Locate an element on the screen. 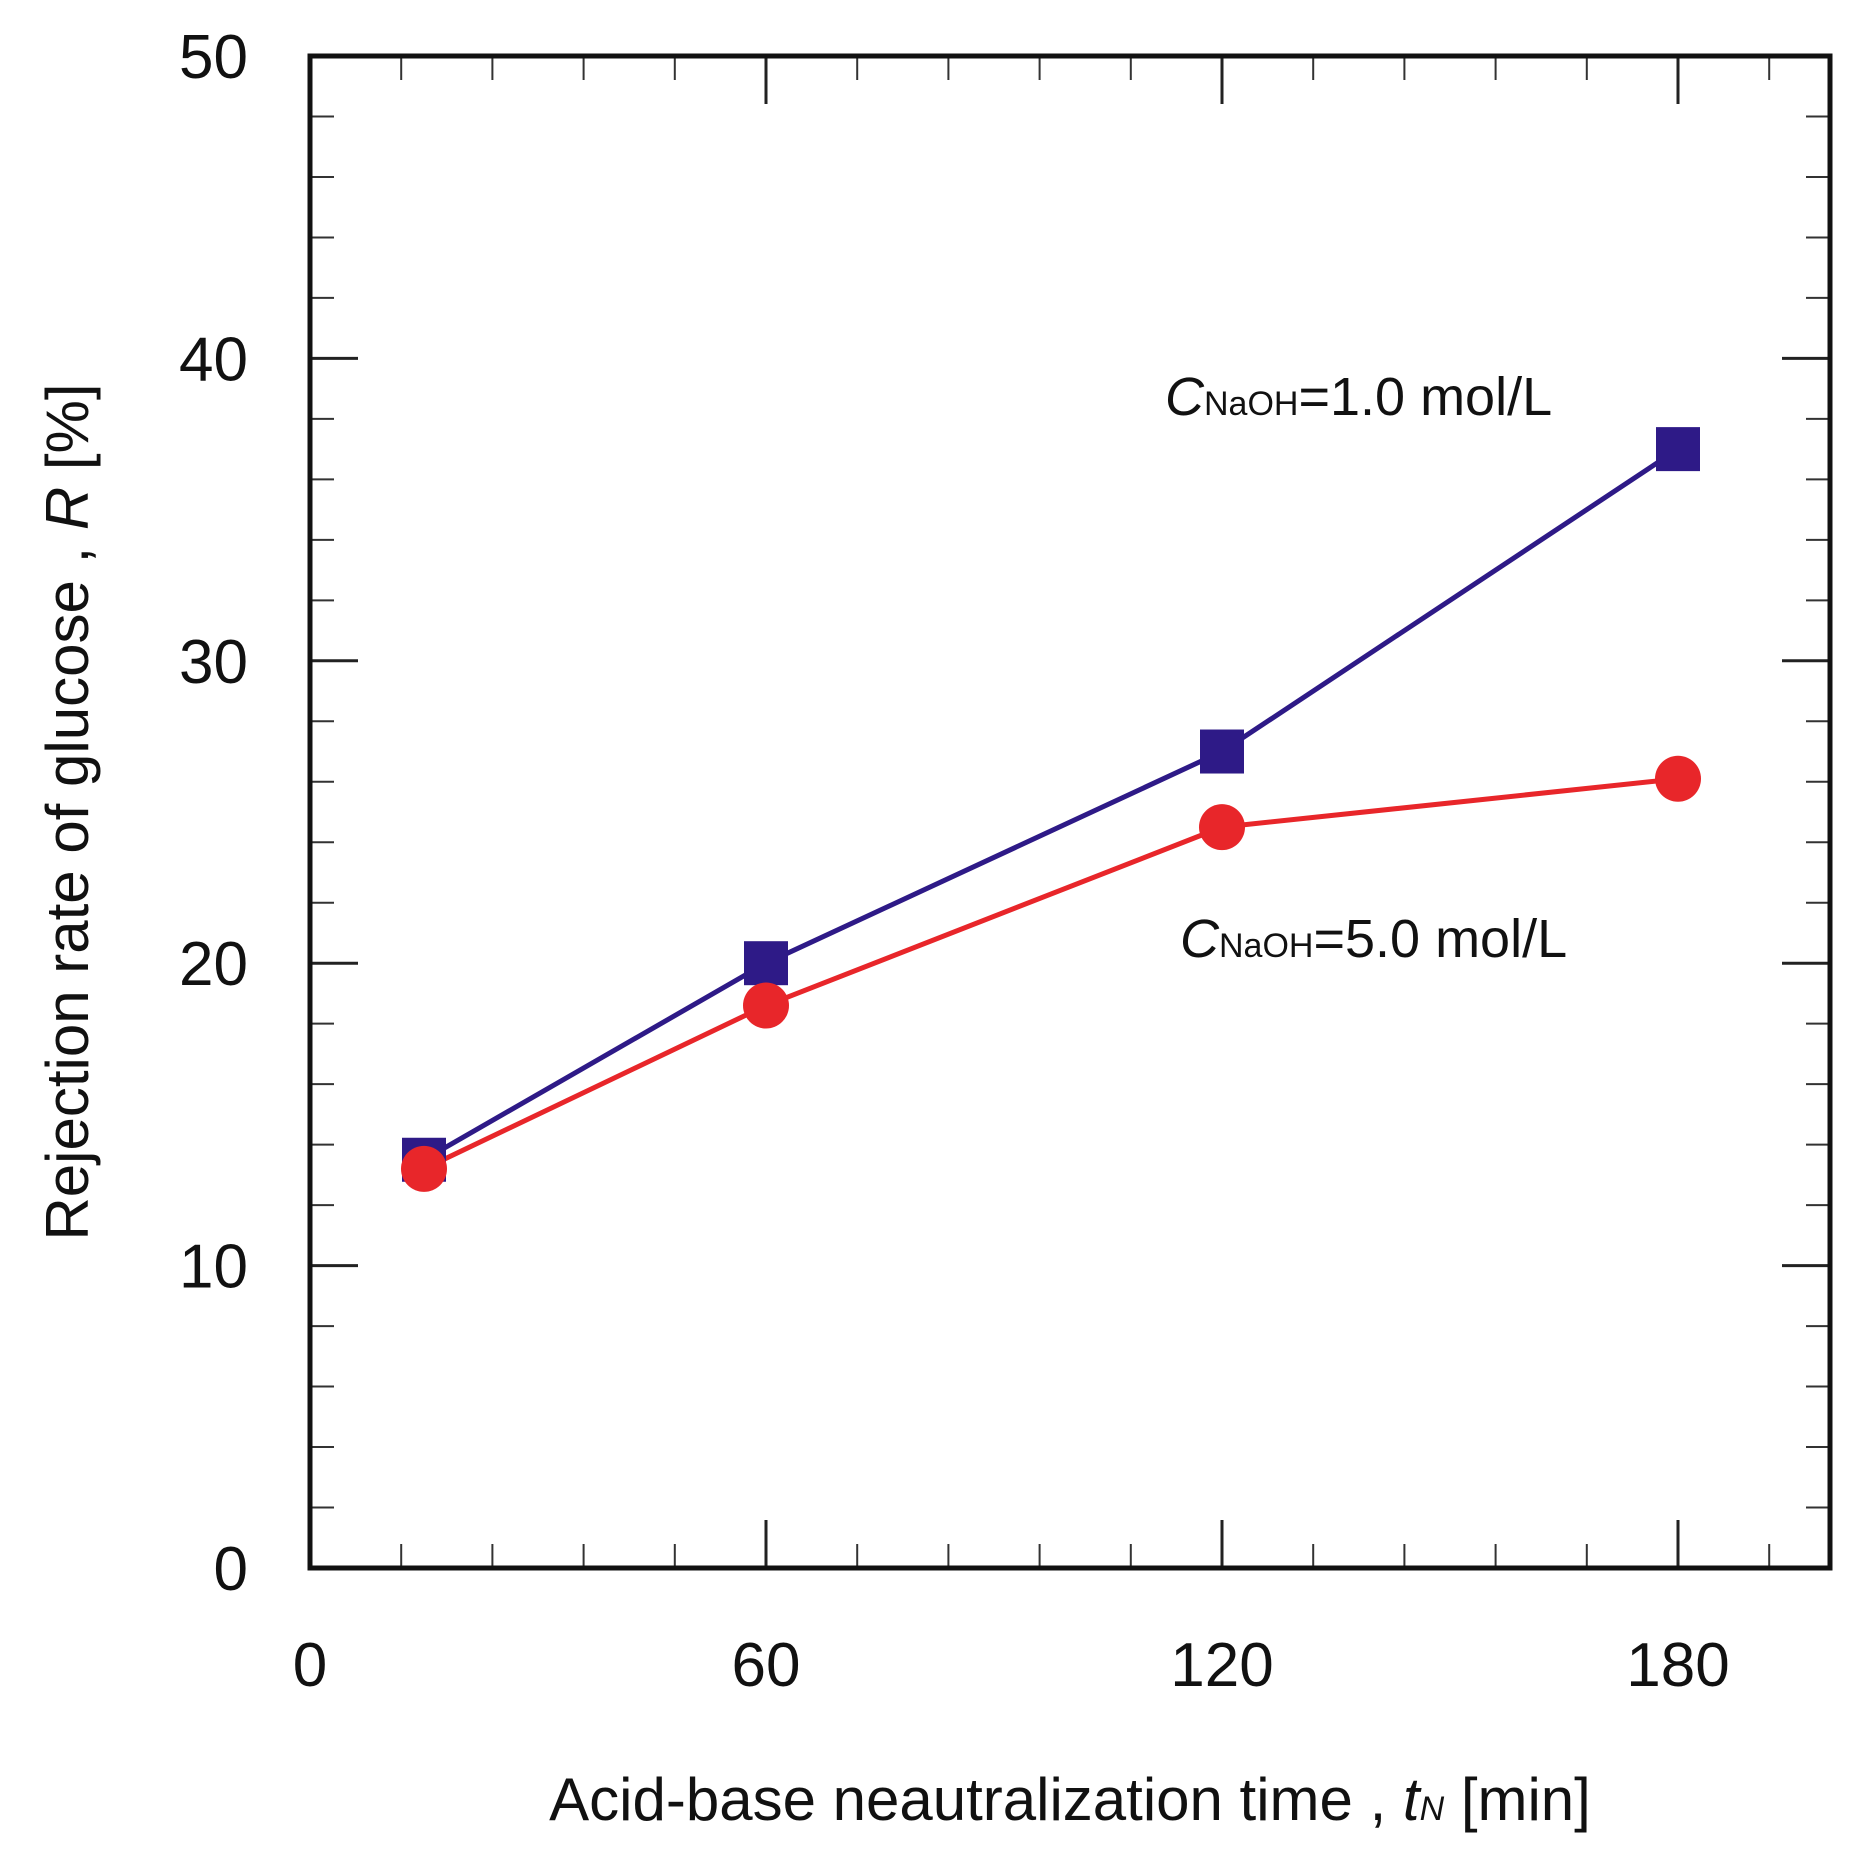 The image size is (1855, 1852). series-label-1-prefix: C is located at coordinates (1185, 397).